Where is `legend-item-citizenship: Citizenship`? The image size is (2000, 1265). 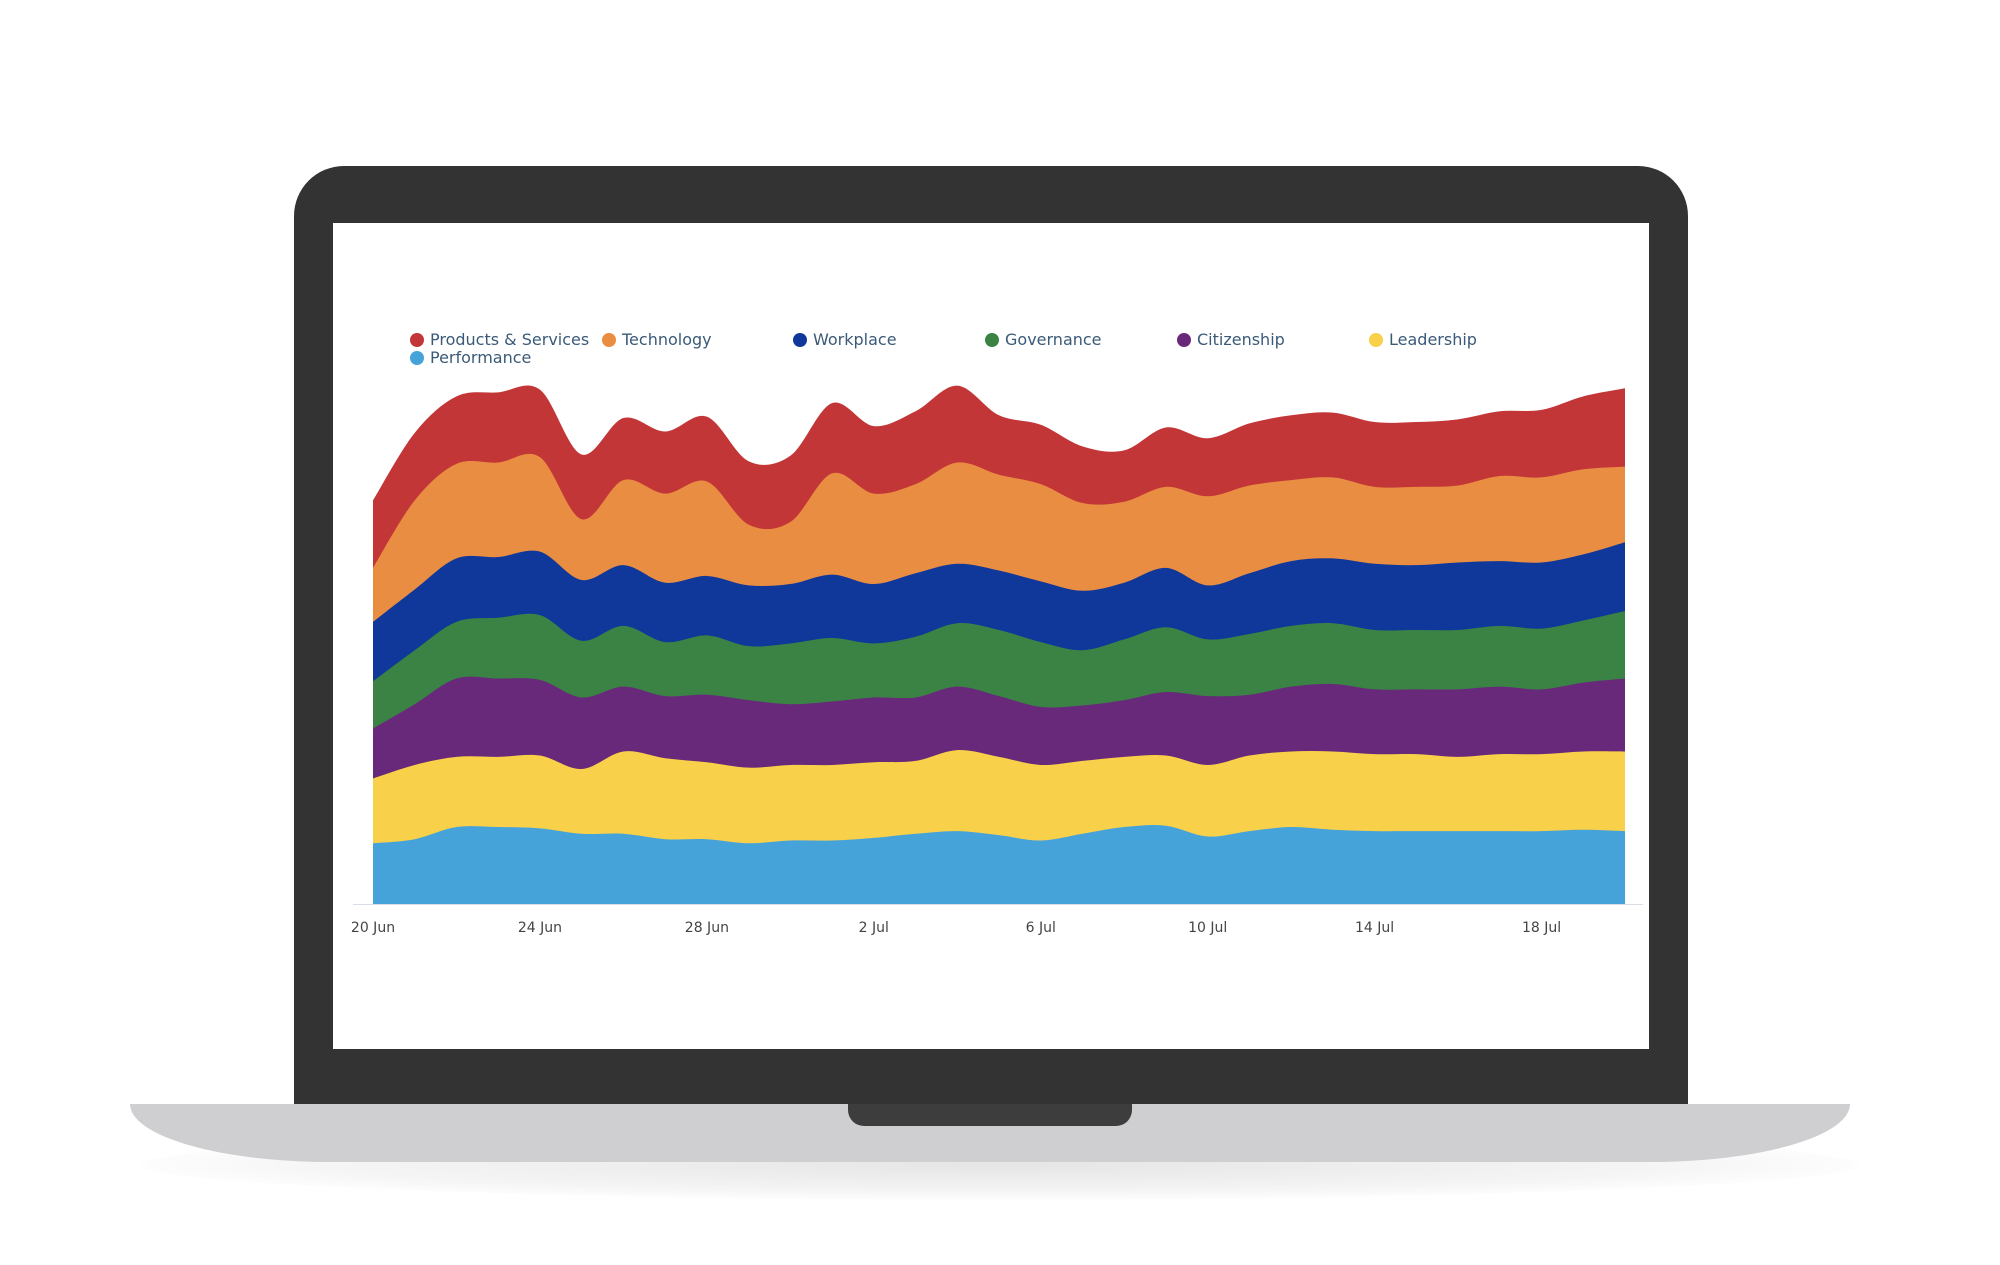
legend-item-citizenship: Citizenship is located at coordinates (1231, 339).